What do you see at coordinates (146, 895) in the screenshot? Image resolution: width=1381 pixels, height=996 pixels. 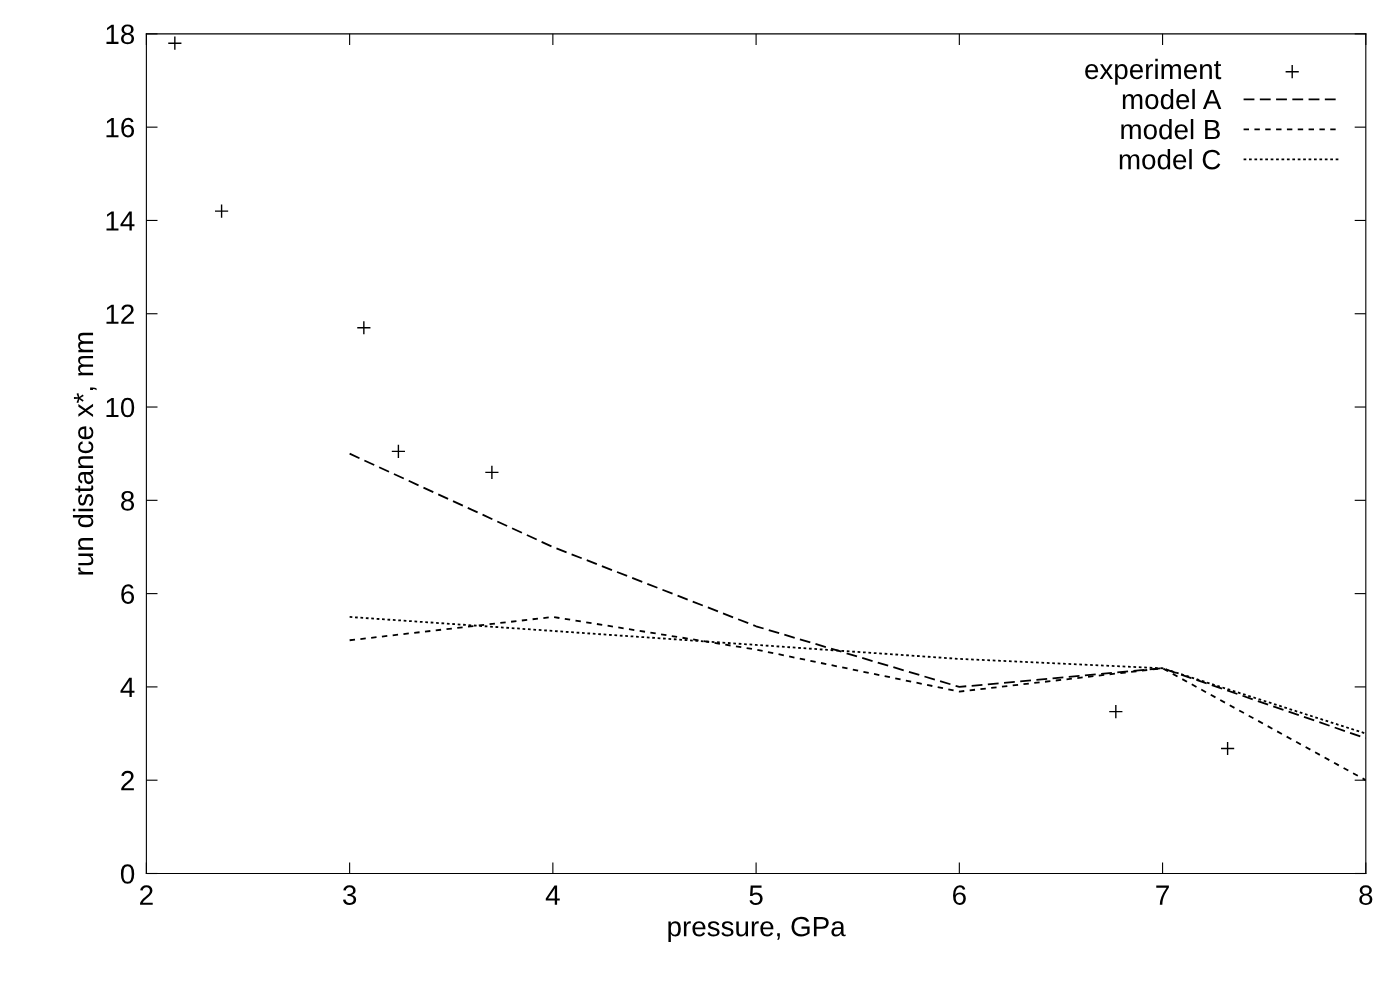 I see `x-tick-label: 2` at bounding box center [146, 895].